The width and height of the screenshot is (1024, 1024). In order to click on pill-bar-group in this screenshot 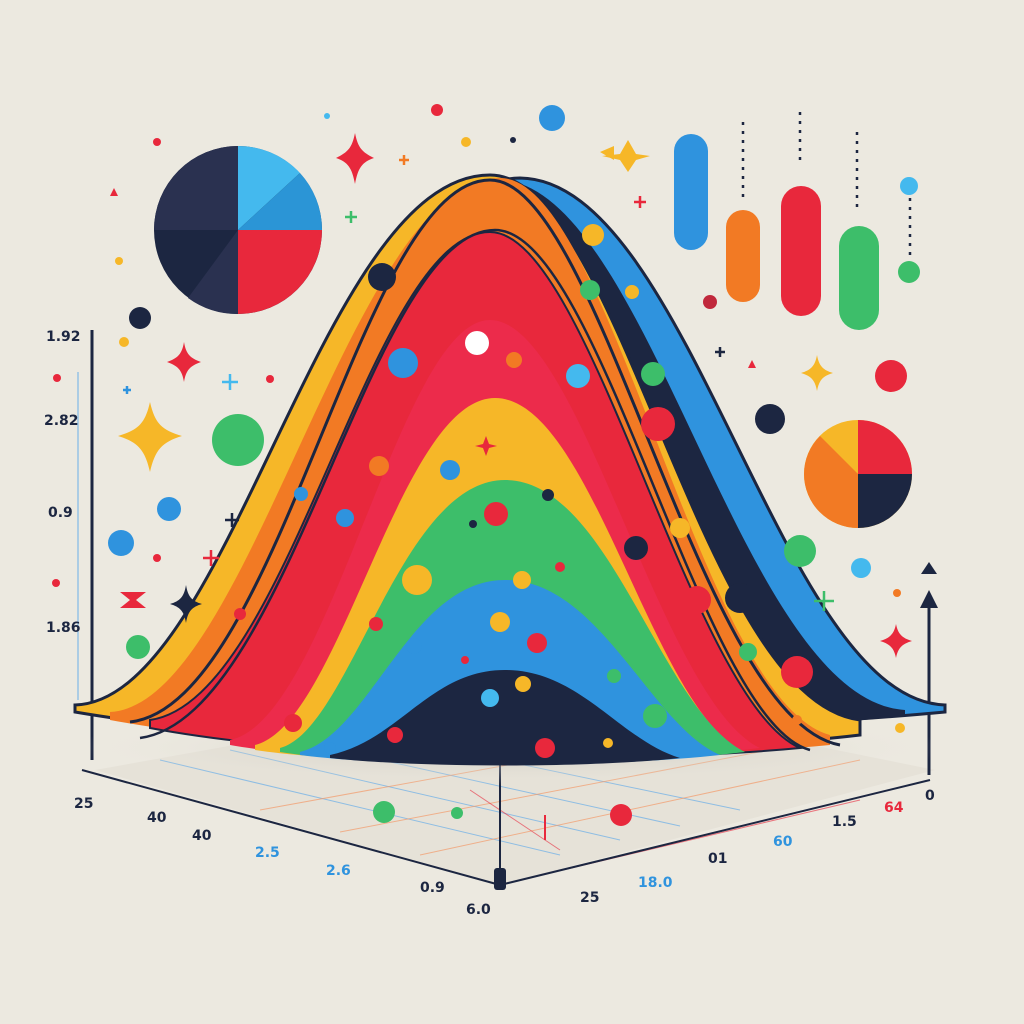, I will do `click(797, 221)`.